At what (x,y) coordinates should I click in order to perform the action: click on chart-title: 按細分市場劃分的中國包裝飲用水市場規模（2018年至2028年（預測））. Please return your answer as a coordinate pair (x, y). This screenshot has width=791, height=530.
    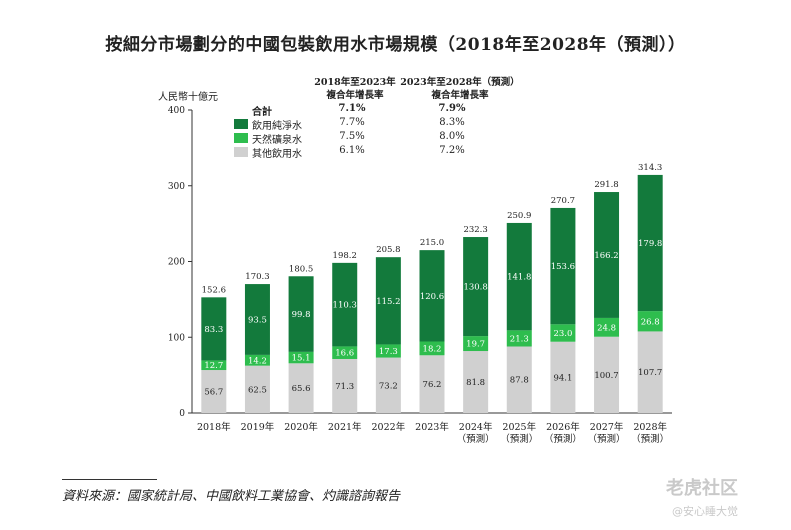
    Looking at the image, I should click on (395, 45).